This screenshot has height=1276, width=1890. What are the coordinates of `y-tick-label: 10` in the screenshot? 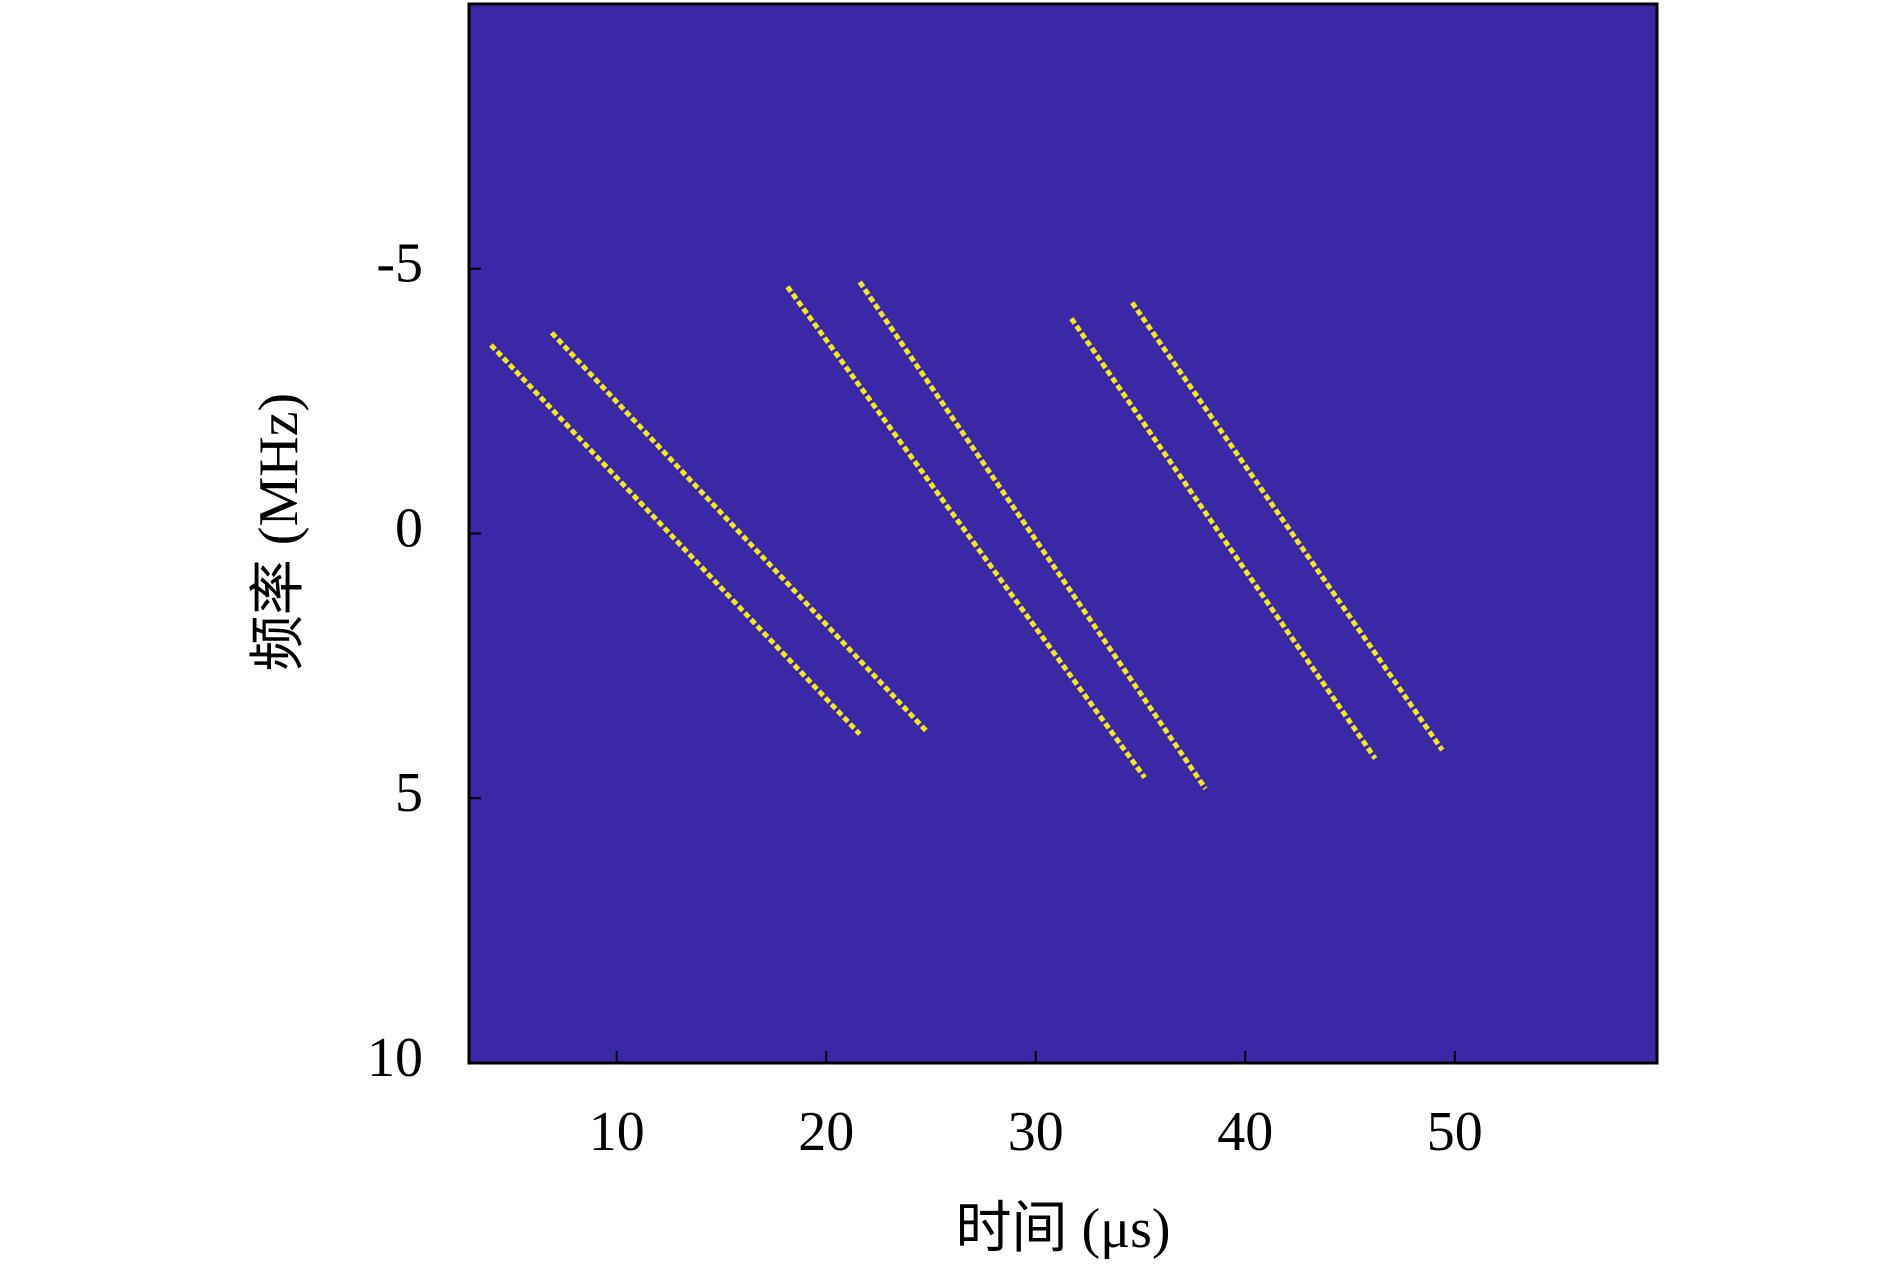 It's located at (395, 1058).